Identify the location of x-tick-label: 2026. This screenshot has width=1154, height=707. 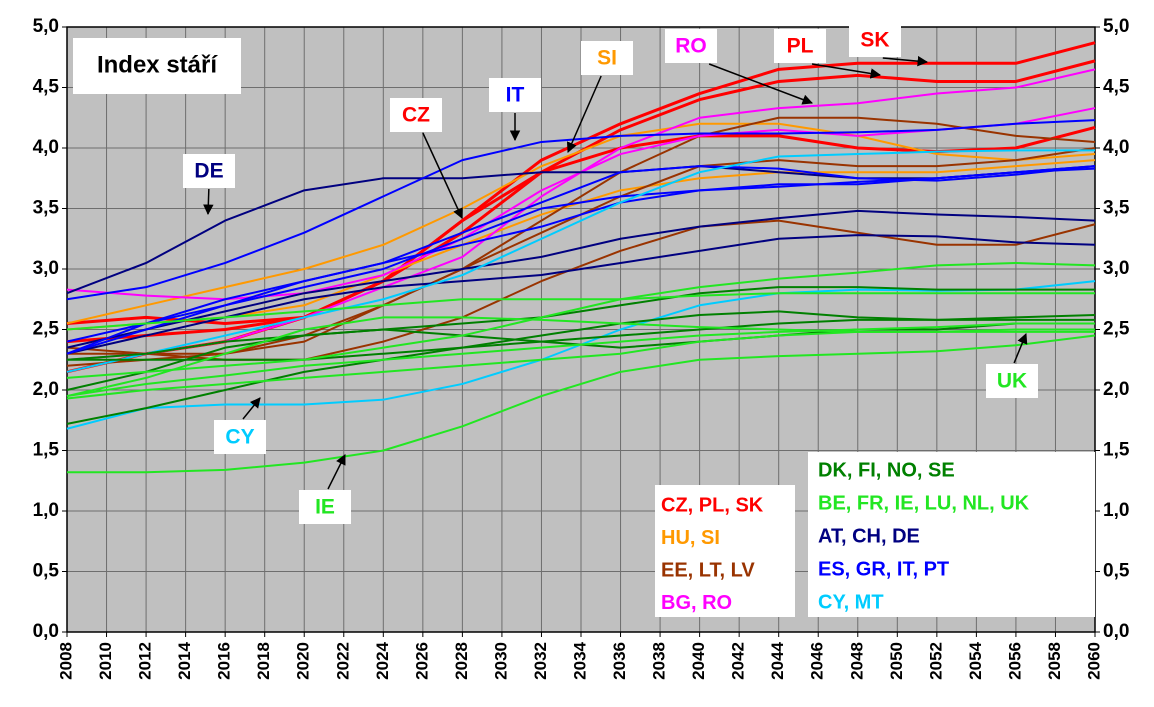
(421, 661).